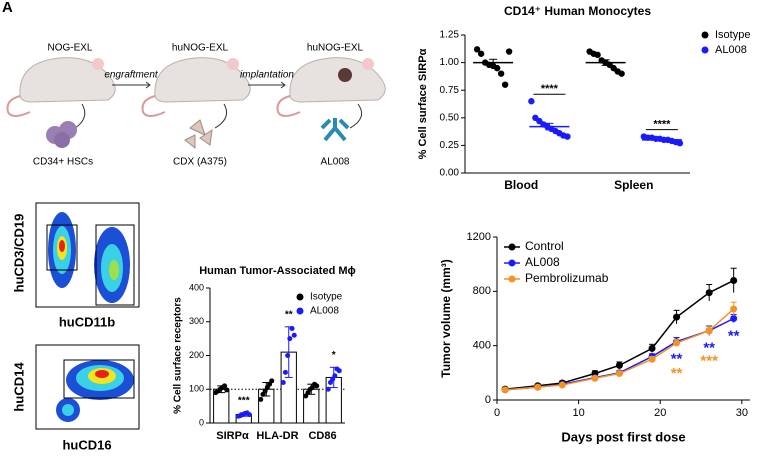  Describe the element at coordinates (450, 62) in the screenshot. I see `y-tick-label: 1.00` at that location.